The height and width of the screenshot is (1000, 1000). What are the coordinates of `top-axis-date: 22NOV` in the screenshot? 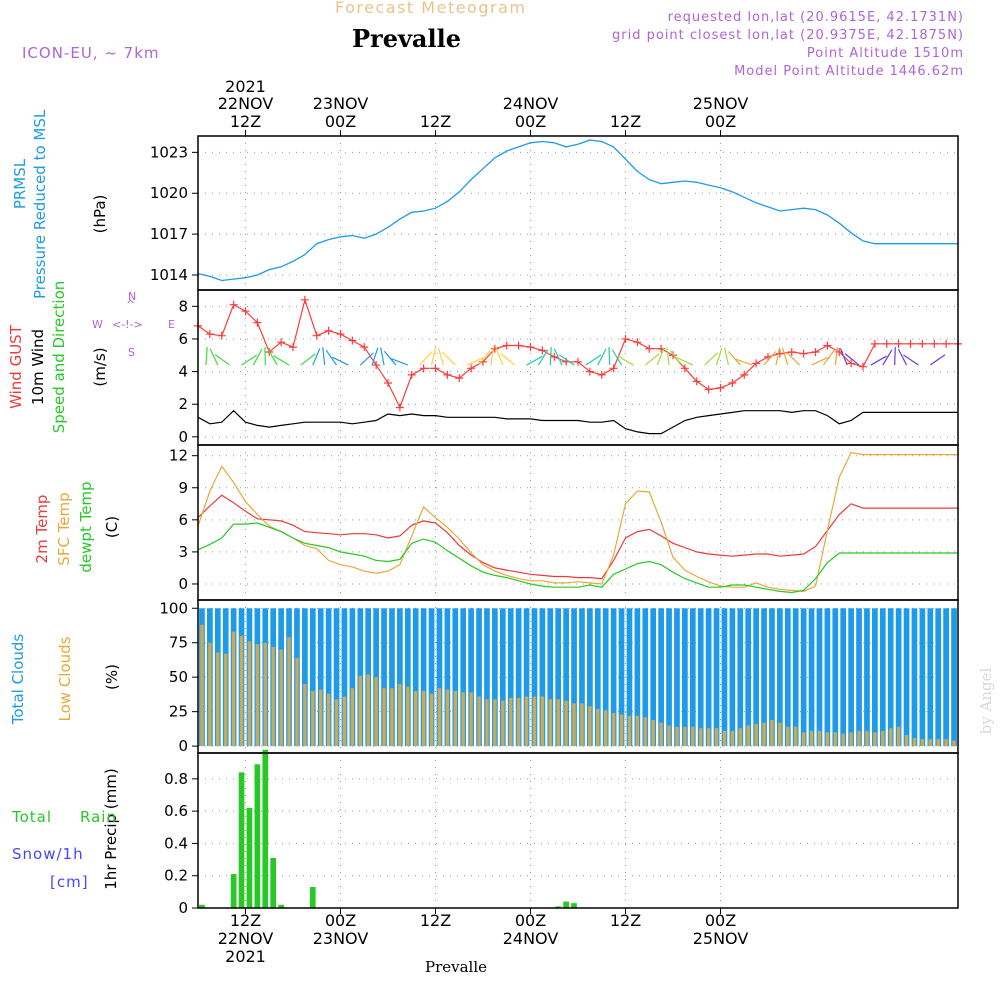 It's located at (246, 103).